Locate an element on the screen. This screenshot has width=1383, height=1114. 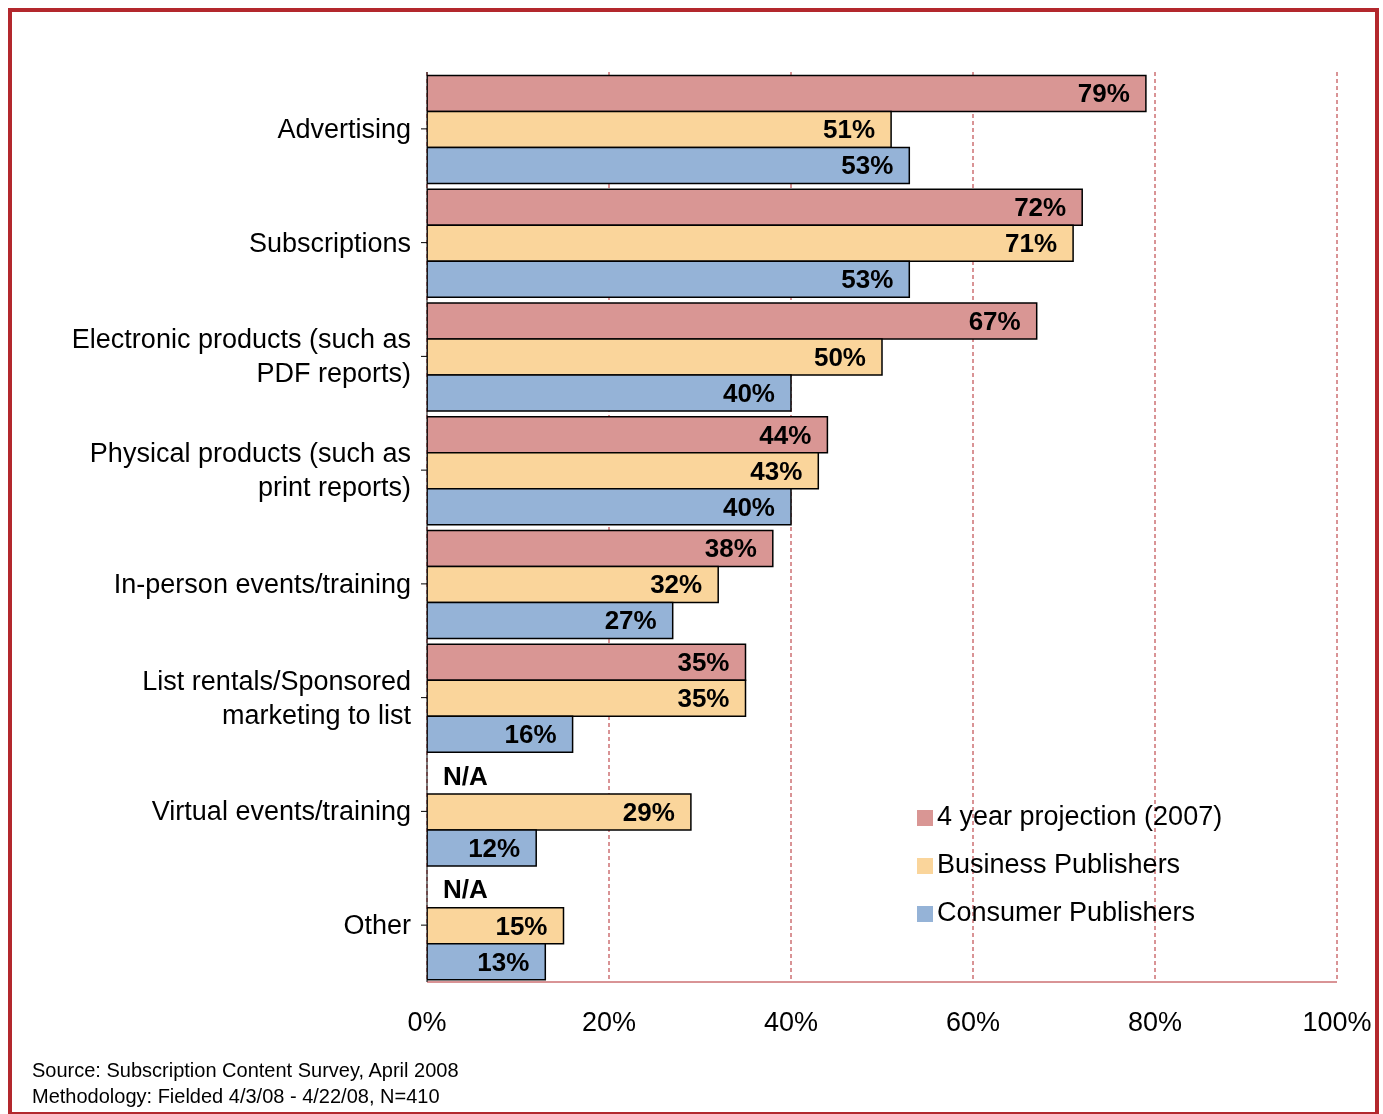
y-tick-label: Subscriptions is located at coordinates (329, 242).